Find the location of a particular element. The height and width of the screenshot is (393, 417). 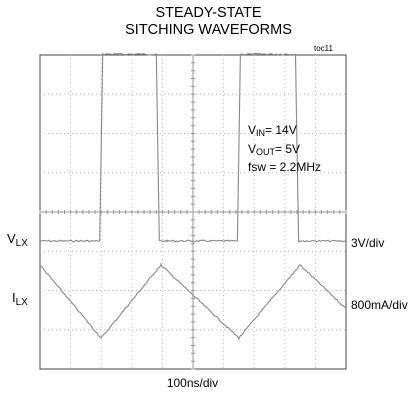

vout-annotation: VOUT= 5V is located at coordinates (274, 150).